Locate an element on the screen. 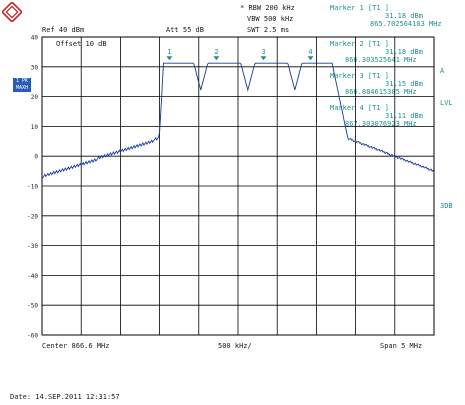 The width and height of the screenshot is (465, 405). y-tick-label: -50 is located at coordinates (32, 306).